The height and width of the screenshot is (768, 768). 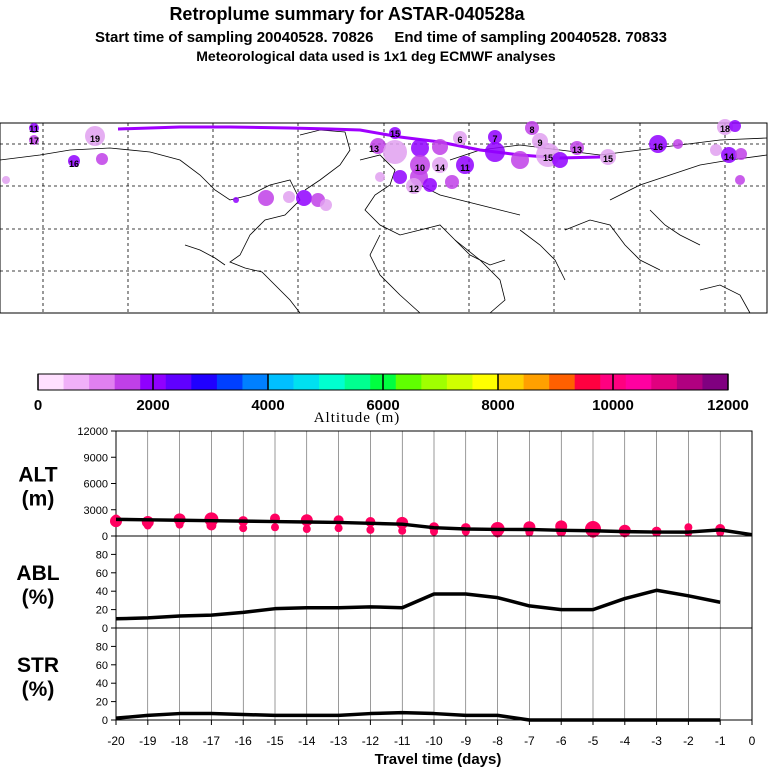 I want to click on y-tick-label: 40, so click(x=102, y=684).